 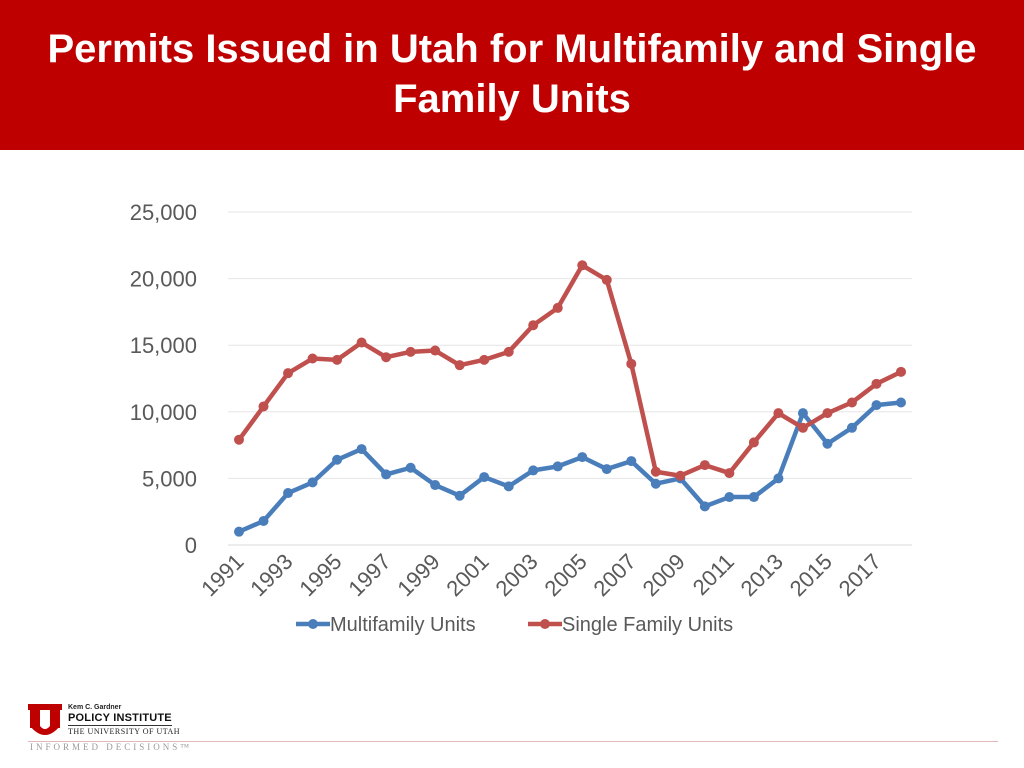 I want to click on y-tick-label: 20,000, so click(x=163, y=279).